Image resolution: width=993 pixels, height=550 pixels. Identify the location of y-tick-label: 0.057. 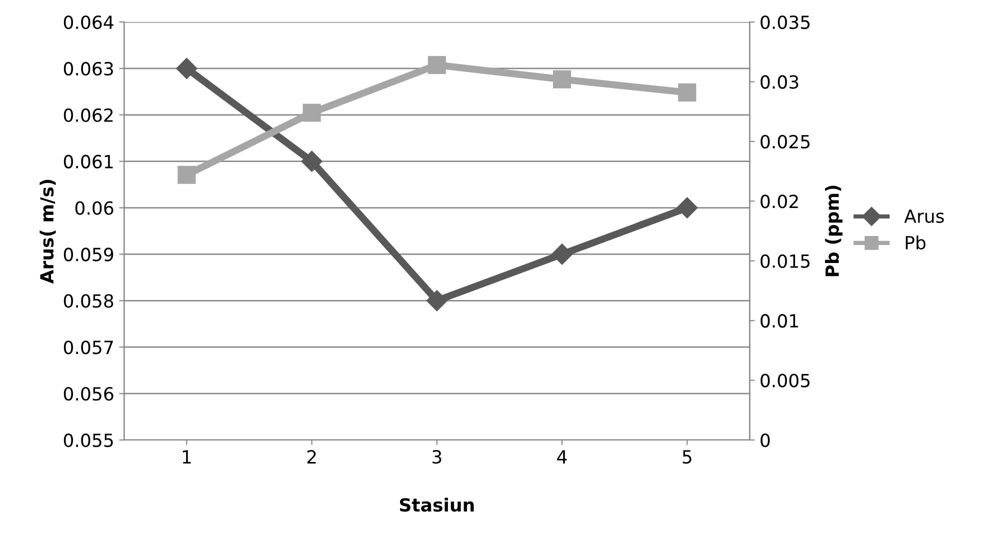
(88, 347).